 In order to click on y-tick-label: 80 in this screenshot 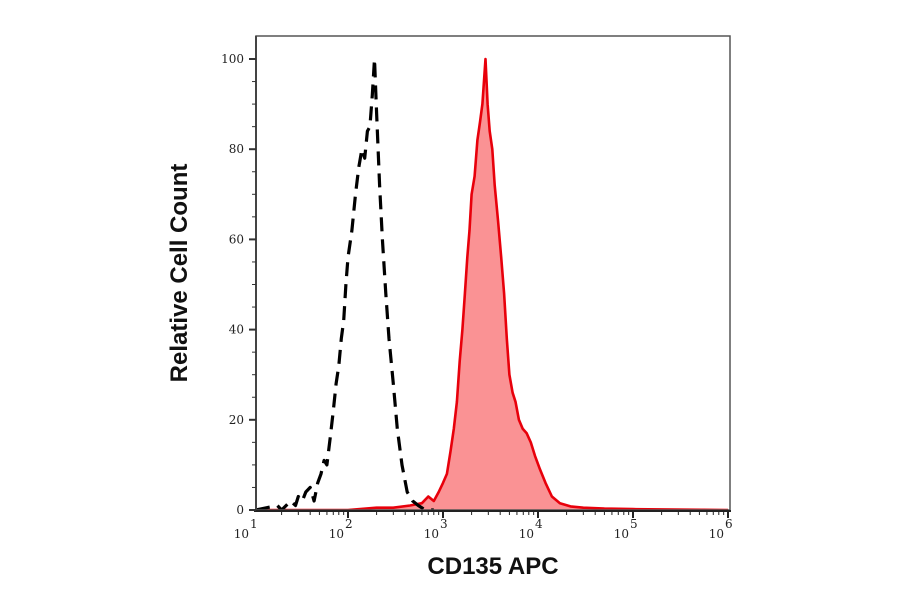, I will do `click(236, 149)`.